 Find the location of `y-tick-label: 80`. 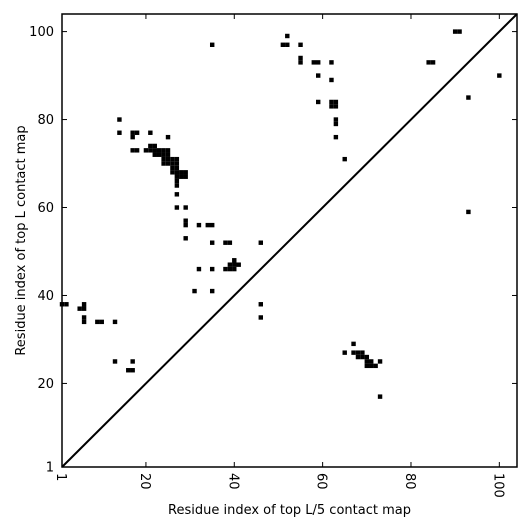

y-tick-label: 80 is located at coordinates (45, 120).